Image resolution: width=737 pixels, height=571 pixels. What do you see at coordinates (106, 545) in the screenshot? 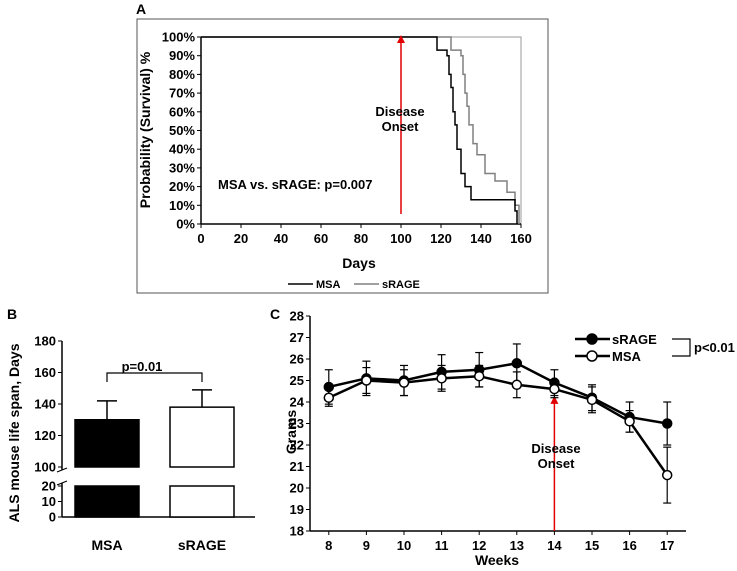
I see `panel-b-category-label: MSA` at bounding box center [106, 545].